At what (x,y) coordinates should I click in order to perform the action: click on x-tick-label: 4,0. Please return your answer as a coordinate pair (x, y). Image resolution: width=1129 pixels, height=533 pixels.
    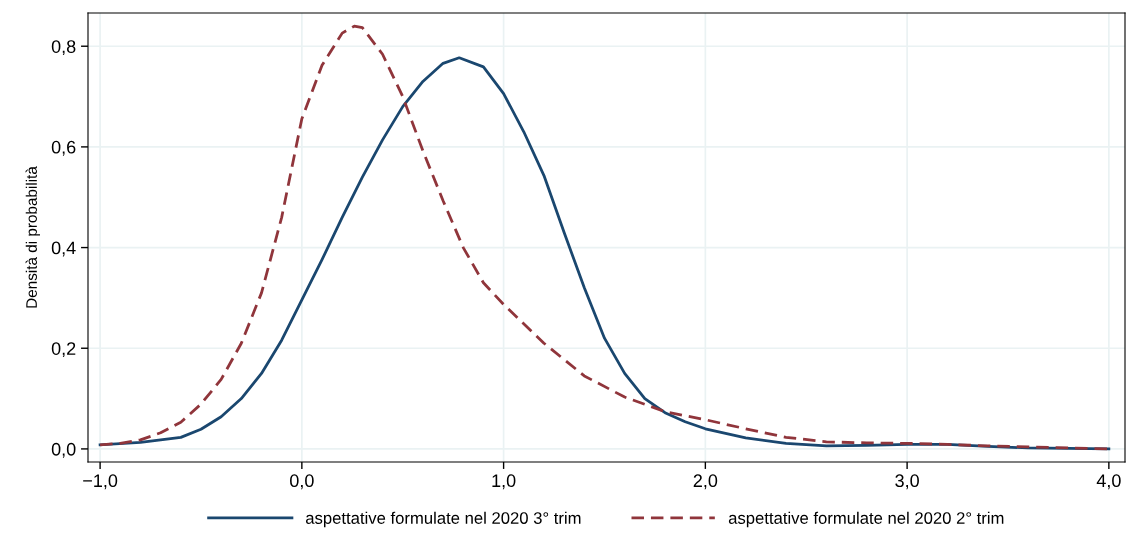
    Looking at the image, I should click on (1108, 482).